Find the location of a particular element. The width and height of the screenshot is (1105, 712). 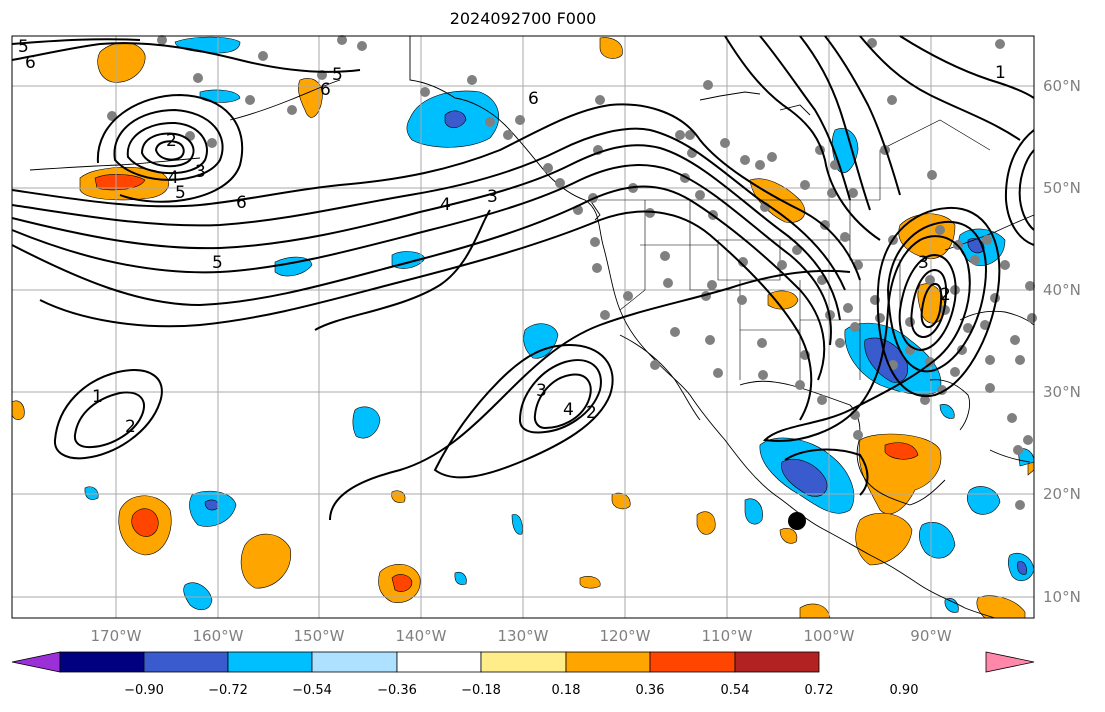

lon-label: 110°W is located at coordinates (727, 636).